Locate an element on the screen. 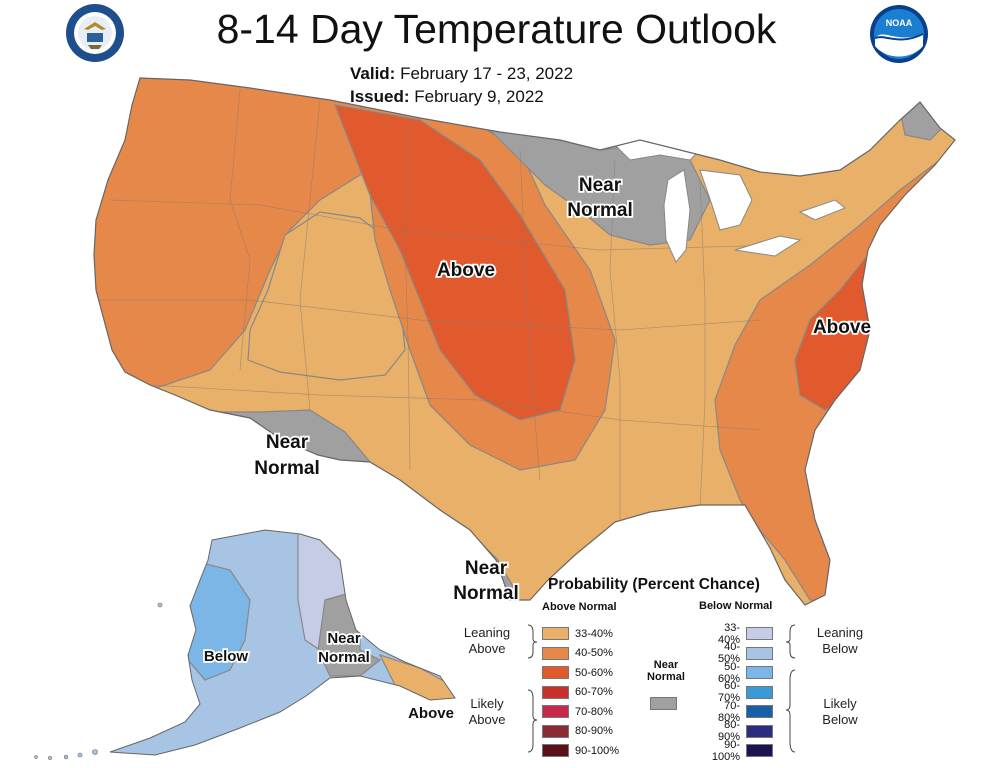 The image size is (993, 768). leaning-below-line-1: Leaning is located at coordinates (840, 632).